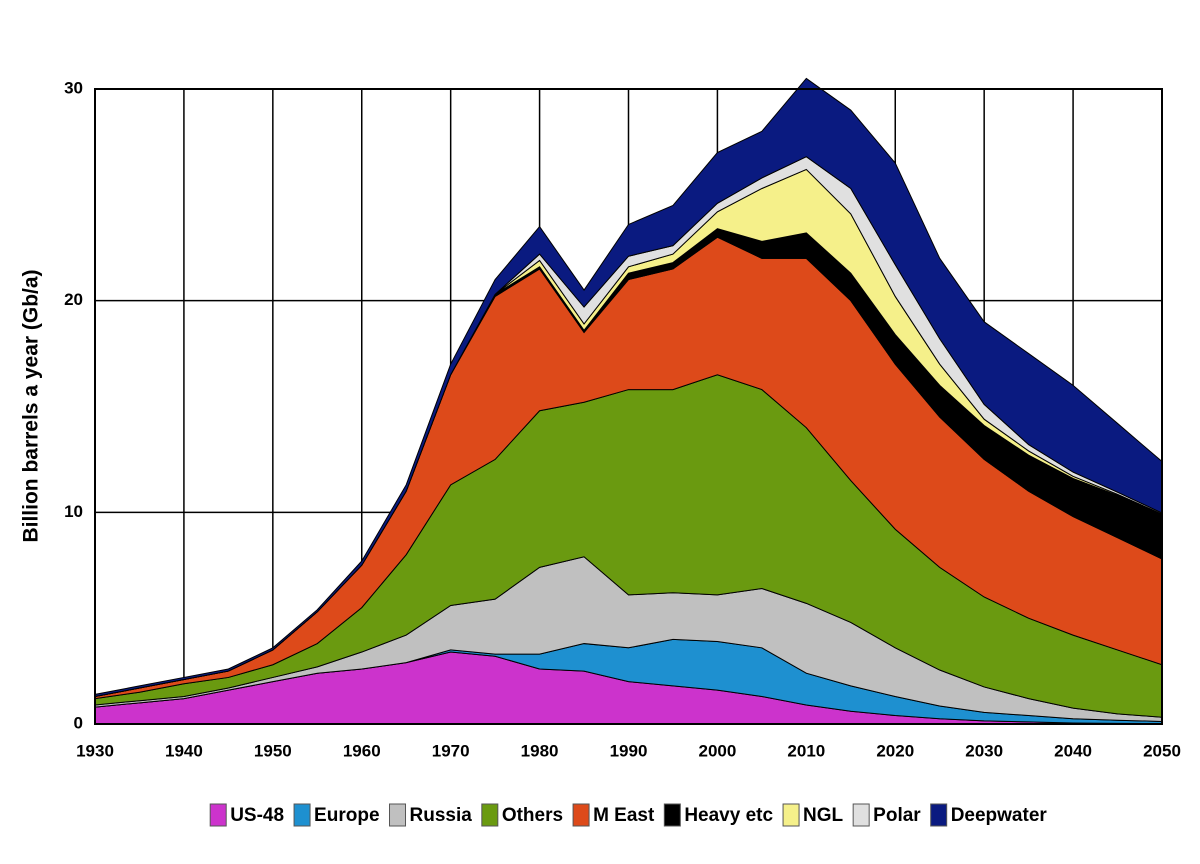  I want to click on x-tick-label: 1980, so click(540, 750).